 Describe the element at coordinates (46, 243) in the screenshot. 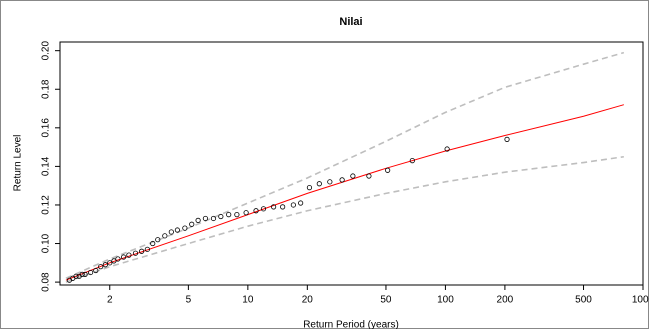

I see `y-tick-label: 0.10` at that location.